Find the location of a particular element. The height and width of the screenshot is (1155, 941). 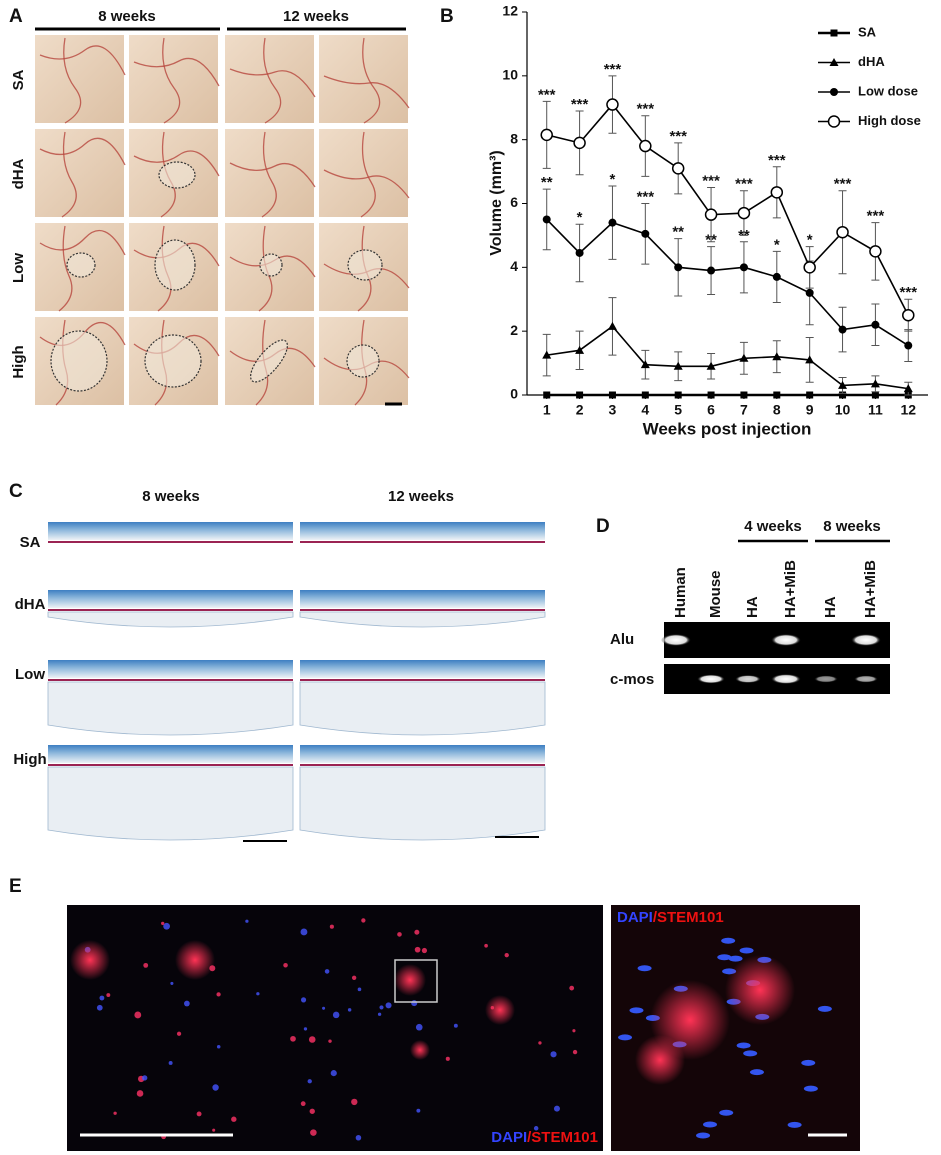

x-tick-label: 7 is located at coordinates (744, 410).